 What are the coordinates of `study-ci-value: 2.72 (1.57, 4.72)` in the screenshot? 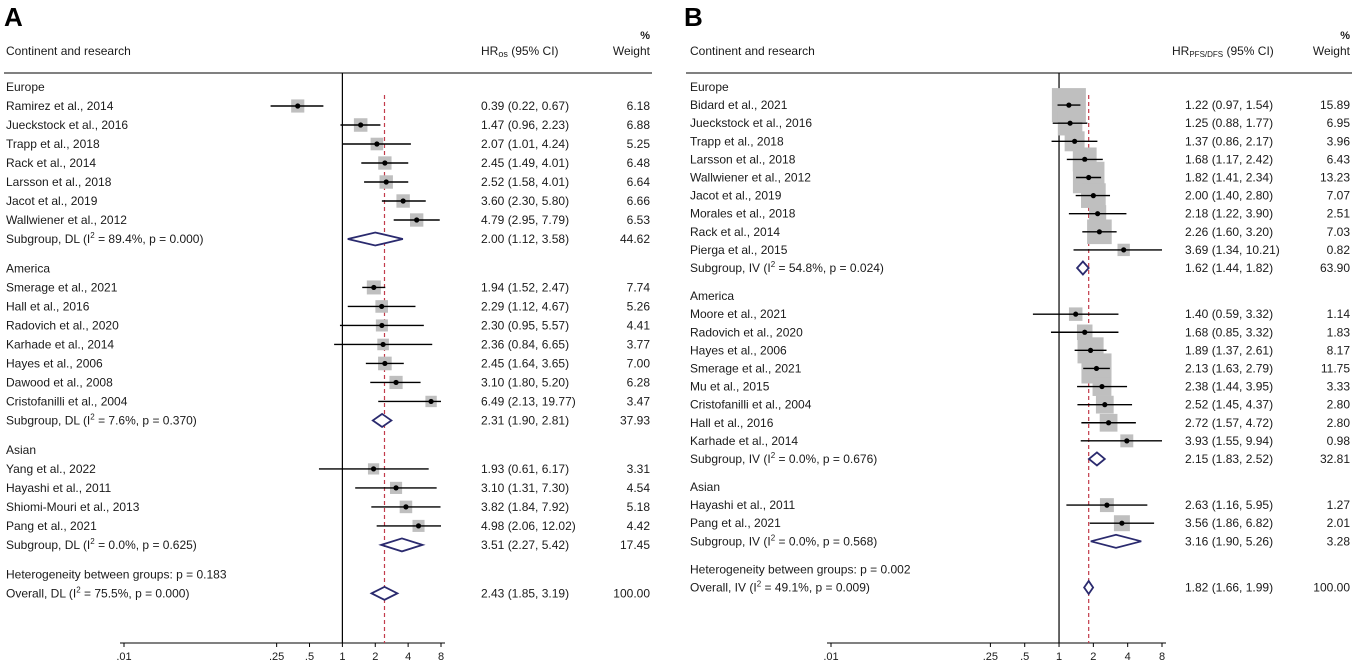 It's located at (1229, 423).